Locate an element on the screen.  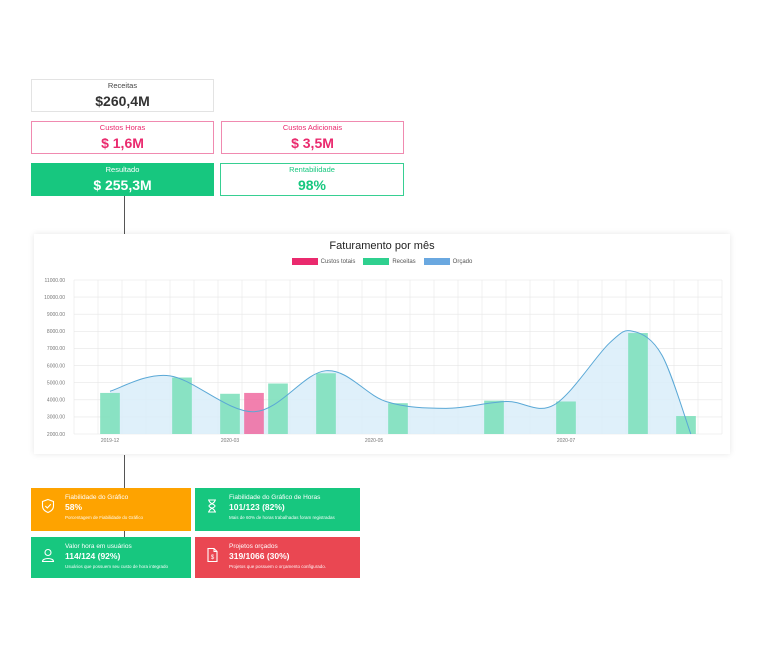
legend-item-receitas: Receitas is located at coordinates (389, 261).